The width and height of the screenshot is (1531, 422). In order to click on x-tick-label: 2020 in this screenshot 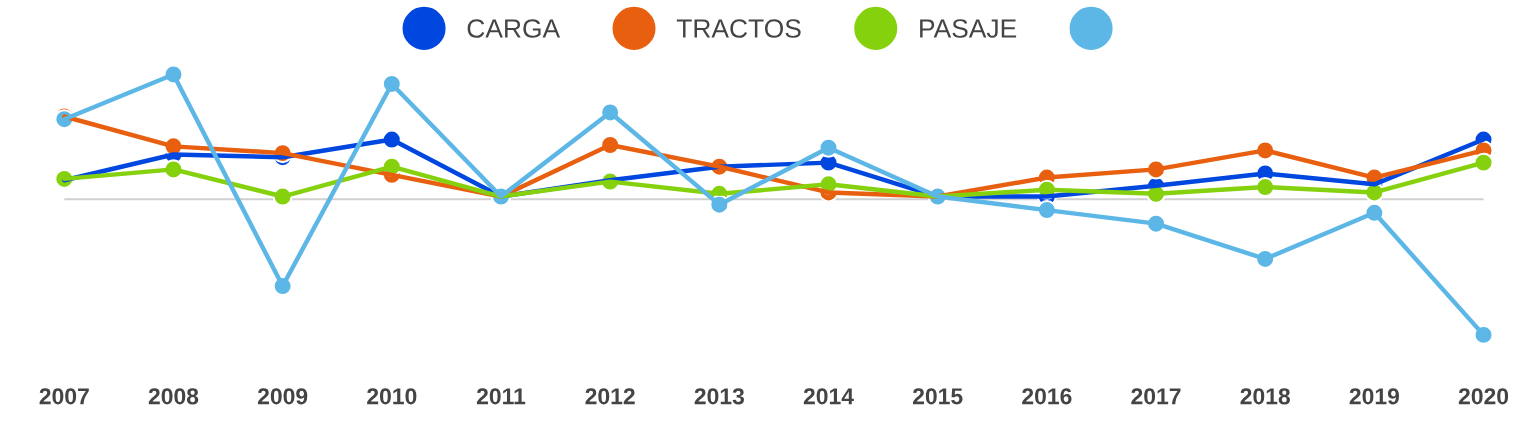, I will do `click(1483, 396)`.